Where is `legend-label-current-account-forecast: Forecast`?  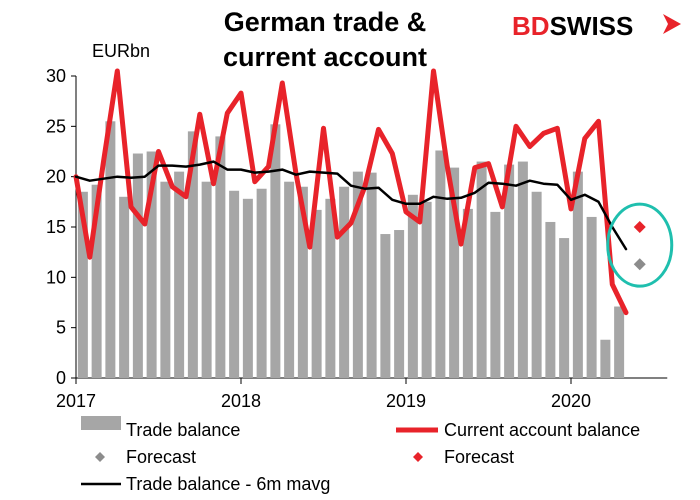
legend-label-current-account-forecast: Forecast is located at coordinates (479, 457).